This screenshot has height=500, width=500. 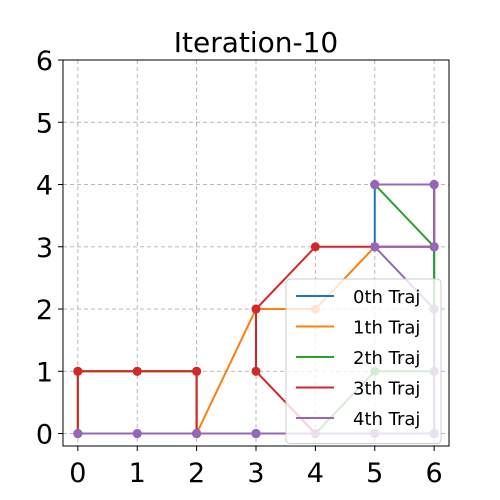 I want to click on x-tick-label-0: 0, so click(x=77, y=473).